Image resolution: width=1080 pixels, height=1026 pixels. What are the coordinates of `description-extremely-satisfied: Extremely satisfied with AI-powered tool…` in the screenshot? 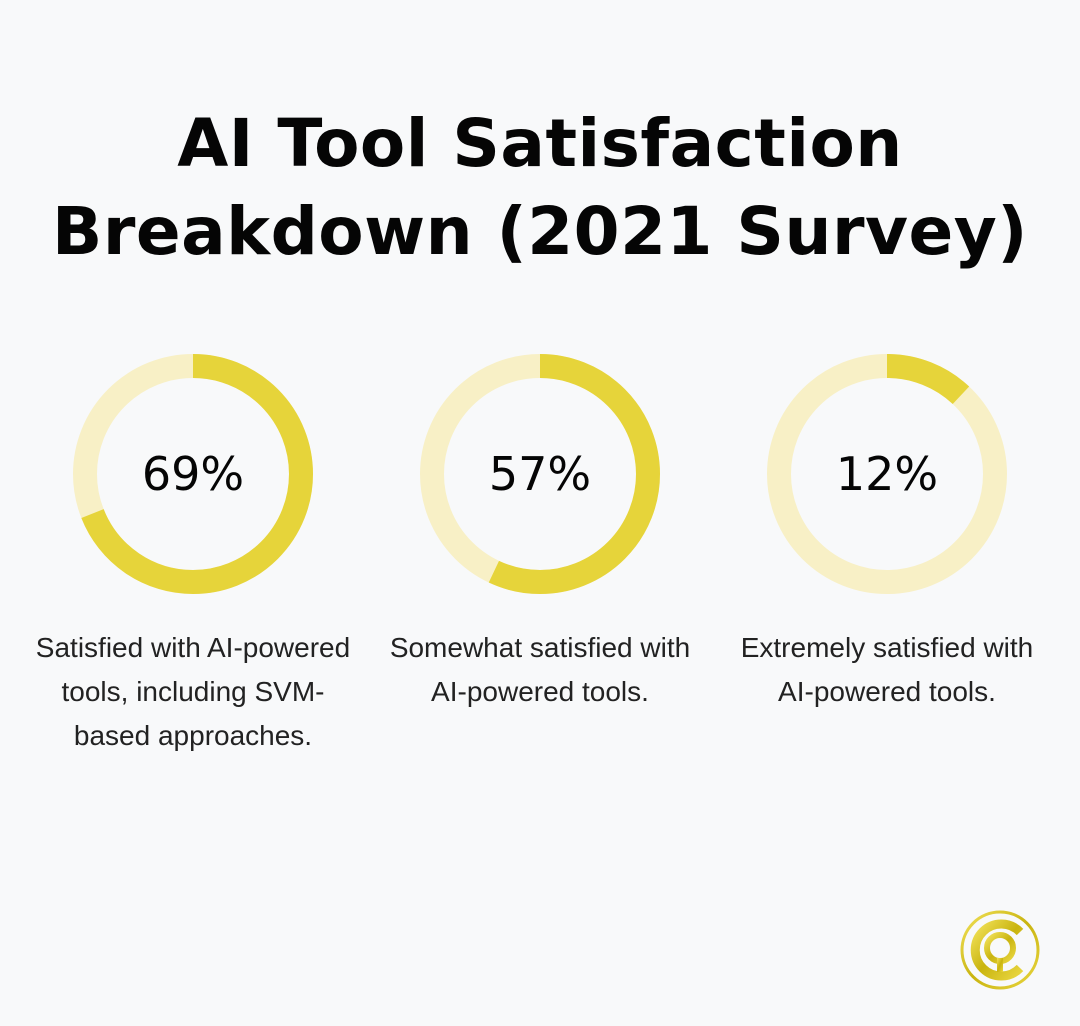 It's located at (887, 669).